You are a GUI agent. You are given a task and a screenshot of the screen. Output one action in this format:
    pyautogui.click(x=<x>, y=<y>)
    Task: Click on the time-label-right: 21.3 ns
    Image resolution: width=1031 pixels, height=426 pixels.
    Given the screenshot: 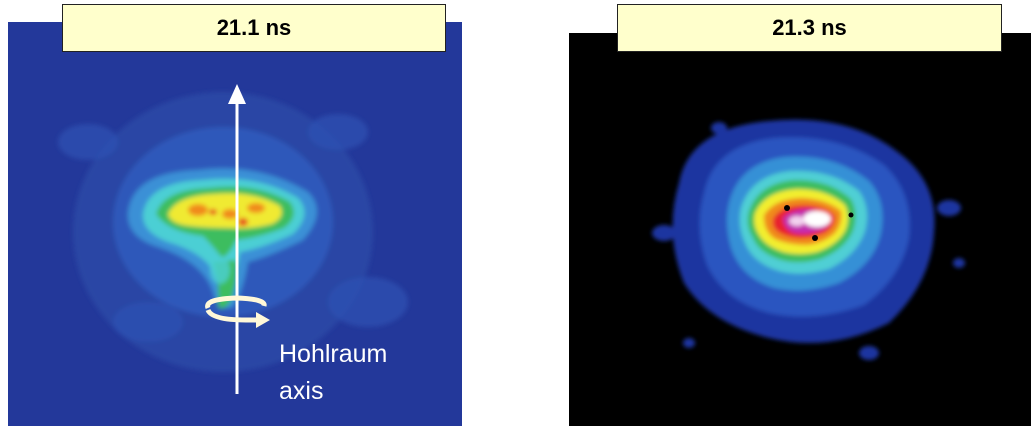 What is the action you would take?
    pyautogui.click(x=809, y=28)
    